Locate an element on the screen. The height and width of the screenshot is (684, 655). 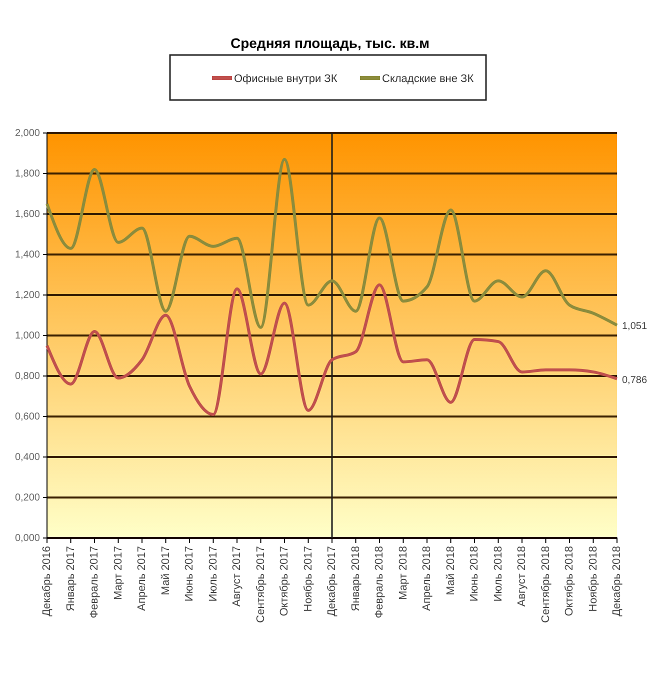
x-tick-label: Май 2017 is located at coordinates (166, 571).